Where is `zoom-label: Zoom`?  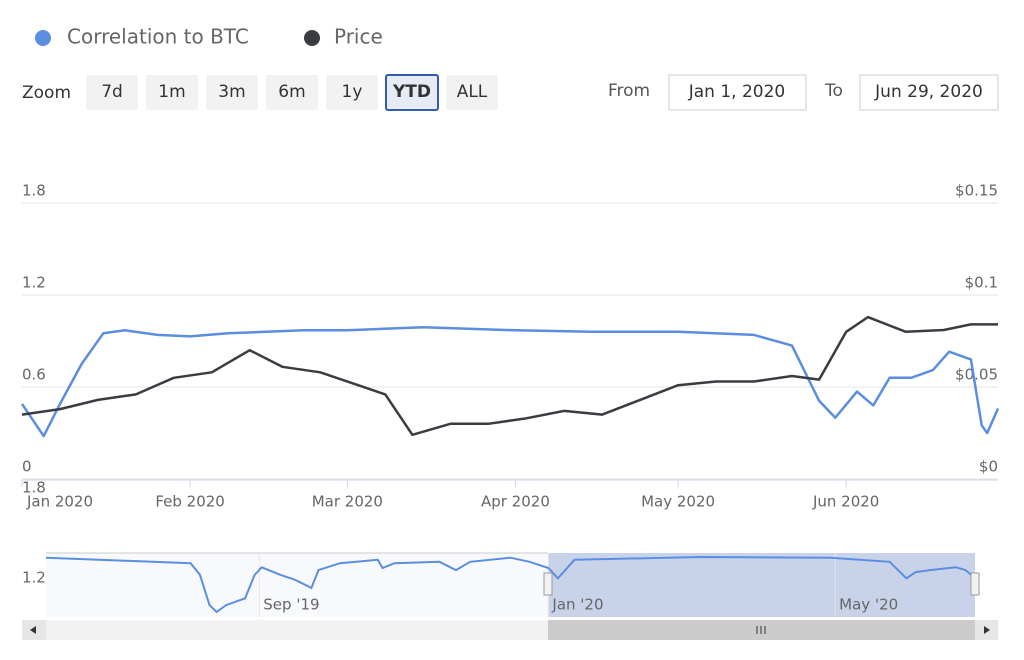 zoom-label: Zoom is located at coordinates (46, 93).